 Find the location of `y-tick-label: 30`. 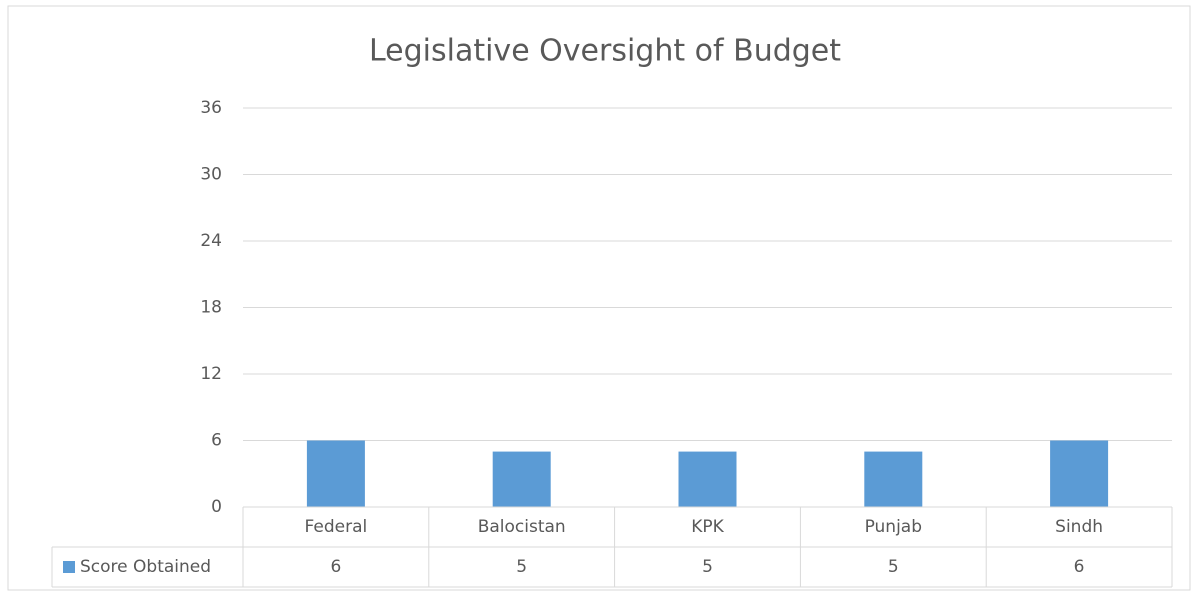

y-tick-label: 30 is located at coordinates (211, 175).